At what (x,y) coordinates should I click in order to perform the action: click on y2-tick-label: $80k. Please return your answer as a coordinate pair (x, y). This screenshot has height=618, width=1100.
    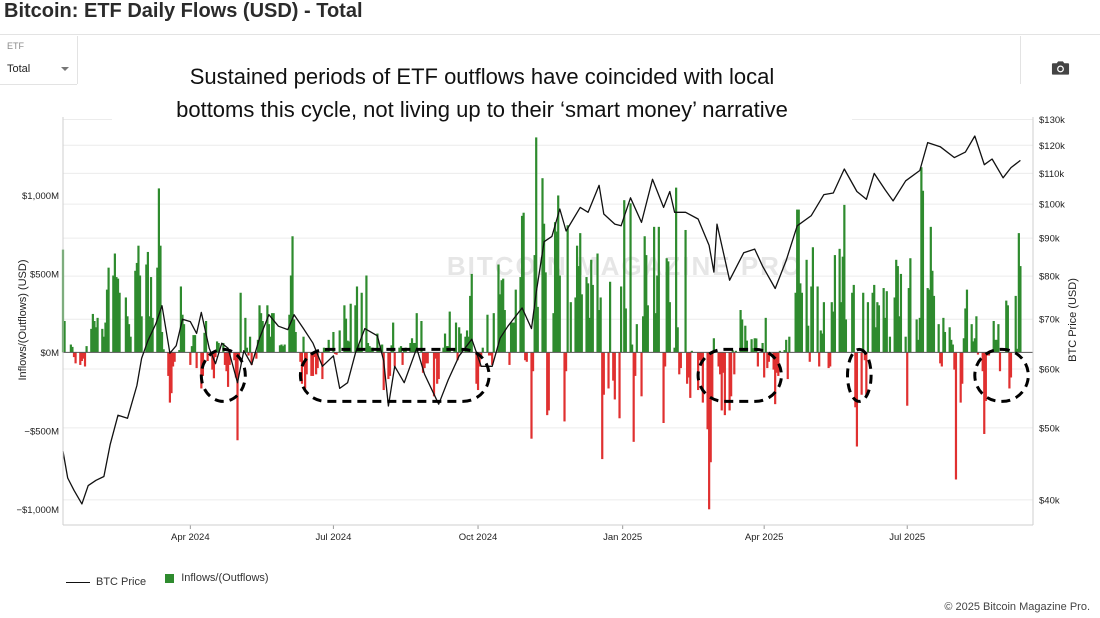
    Looking at the image, I should click on (1049, 277).